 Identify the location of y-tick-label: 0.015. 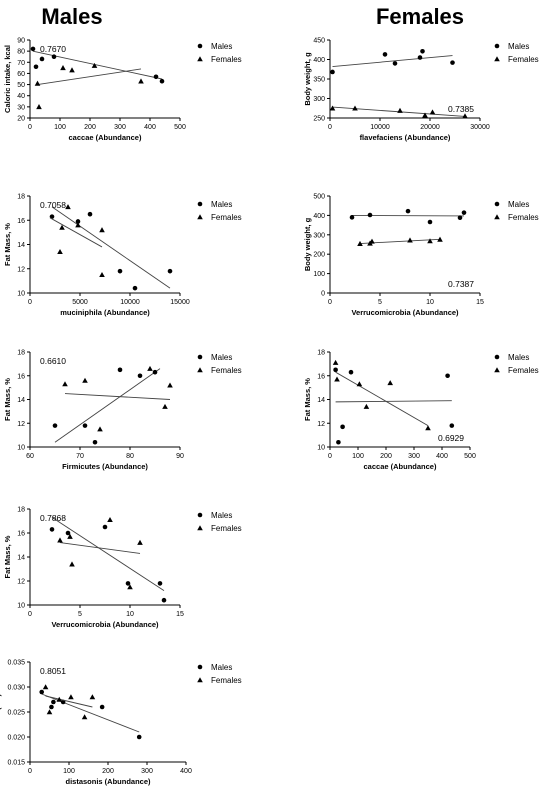
(16, 763).